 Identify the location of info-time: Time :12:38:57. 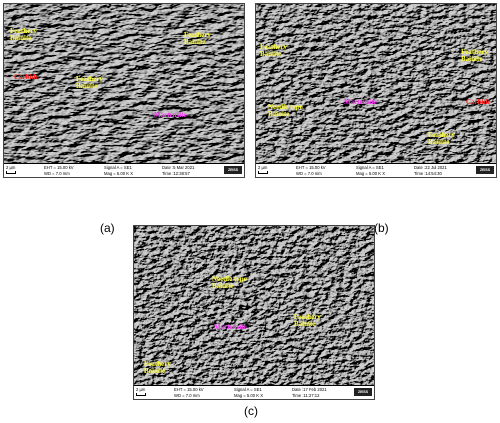
(176, 173).